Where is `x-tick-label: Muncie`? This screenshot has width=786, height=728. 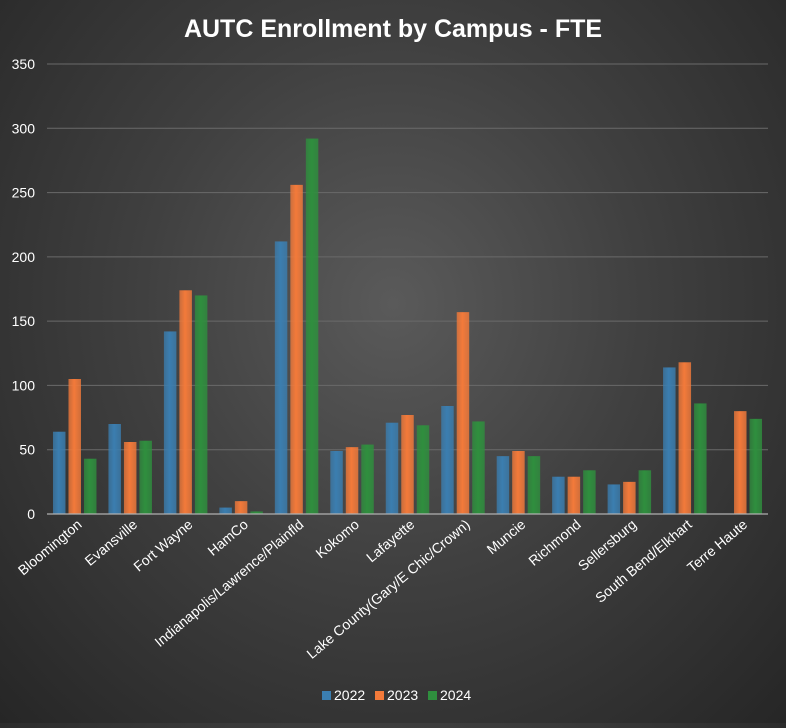
x-tick-label: Muncie is located at coordinates (505, 536).